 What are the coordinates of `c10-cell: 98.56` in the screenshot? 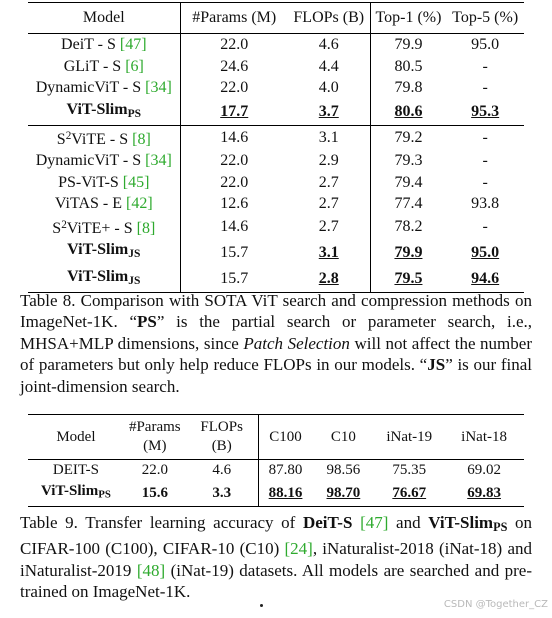 It's located at (343, 470).